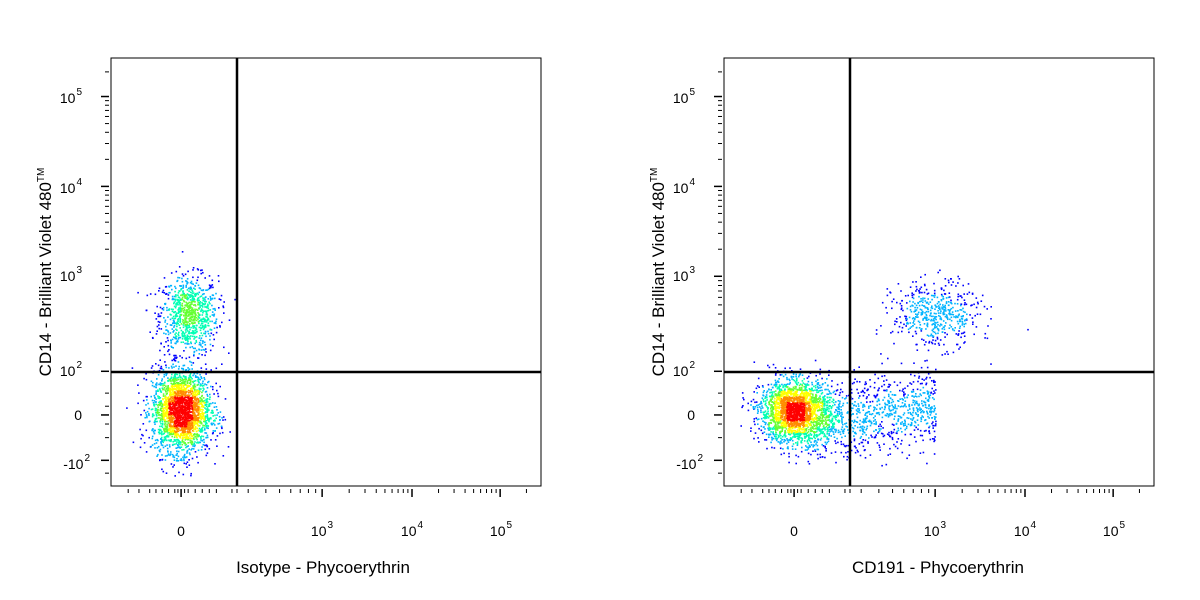  What do you see at coordinates (71, 186) in the screenshot?
I see `left-y-tick-label: 104` at bounding box center [71, 186].